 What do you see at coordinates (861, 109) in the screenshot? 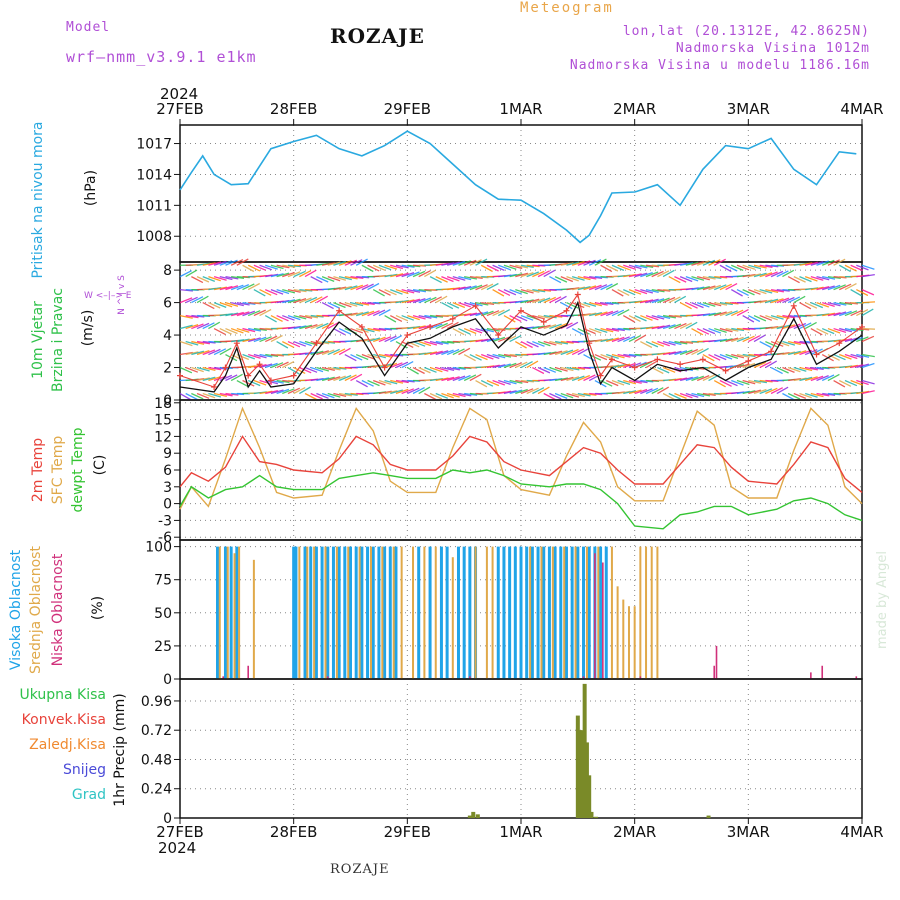
I see `x-top-label: 4MAR` at bounding box center [861, 109].